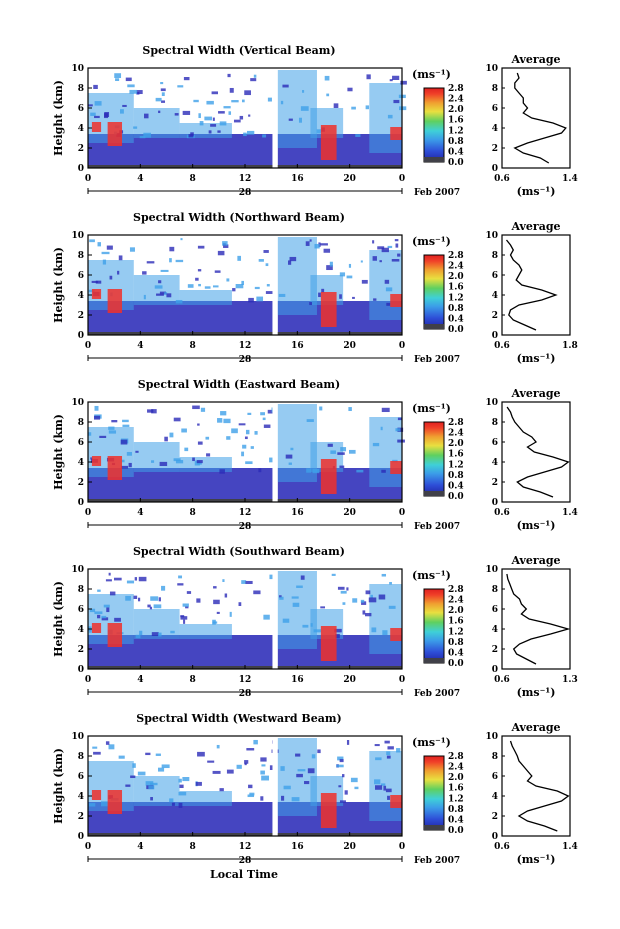 This screenshot has width=620, height=929. What do you see at coordinates (495, 169) in the screenshot?
I see `avg-y-tick-label: 0` at bounding box center [495, 169].